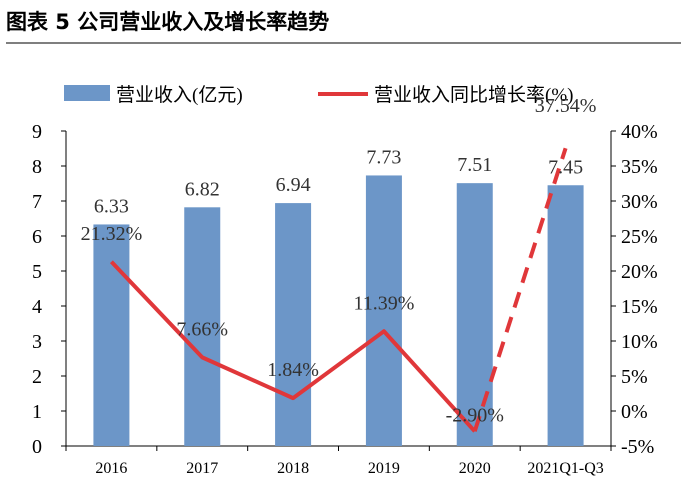 The image size is (687, 489). I want to click on x-tick-label: 2017, so click(202, 468).